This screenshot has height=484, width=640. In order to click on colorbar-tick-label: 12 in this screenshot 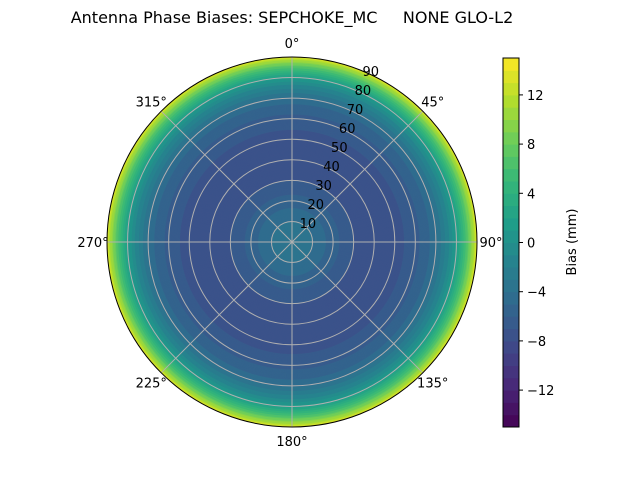, I will do `click(535, 96)`.